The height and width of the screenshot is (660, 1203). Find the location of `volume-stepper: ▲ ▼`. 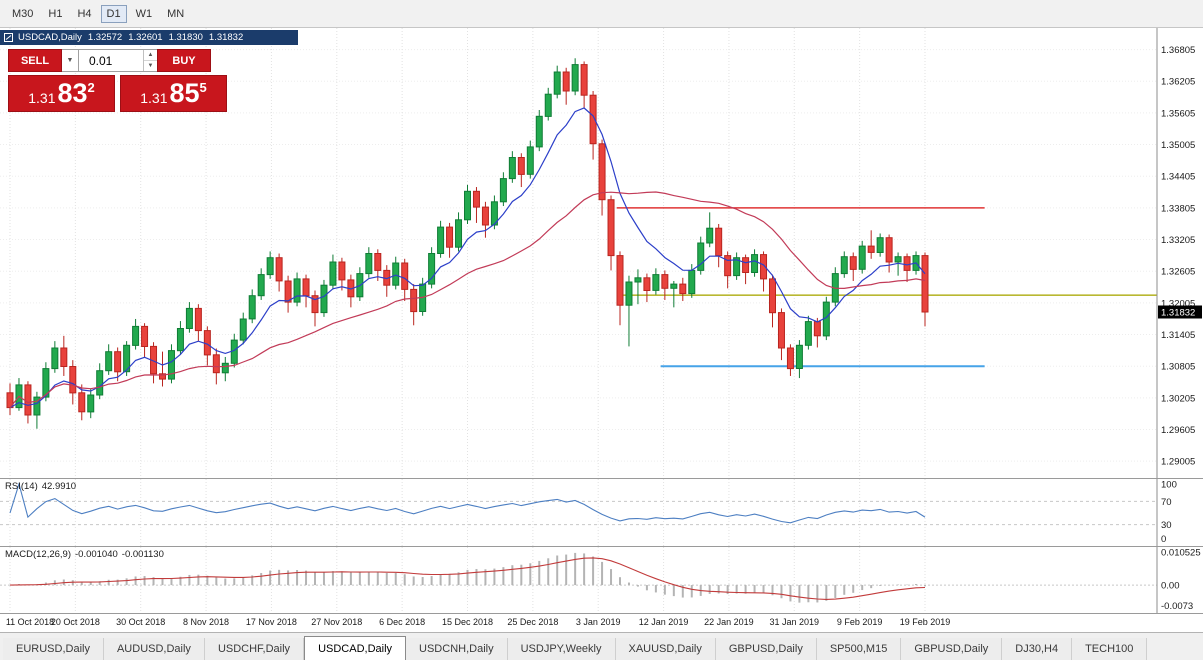

volume-stepper: ▲ ▼ is located at coordinates (150, 60).